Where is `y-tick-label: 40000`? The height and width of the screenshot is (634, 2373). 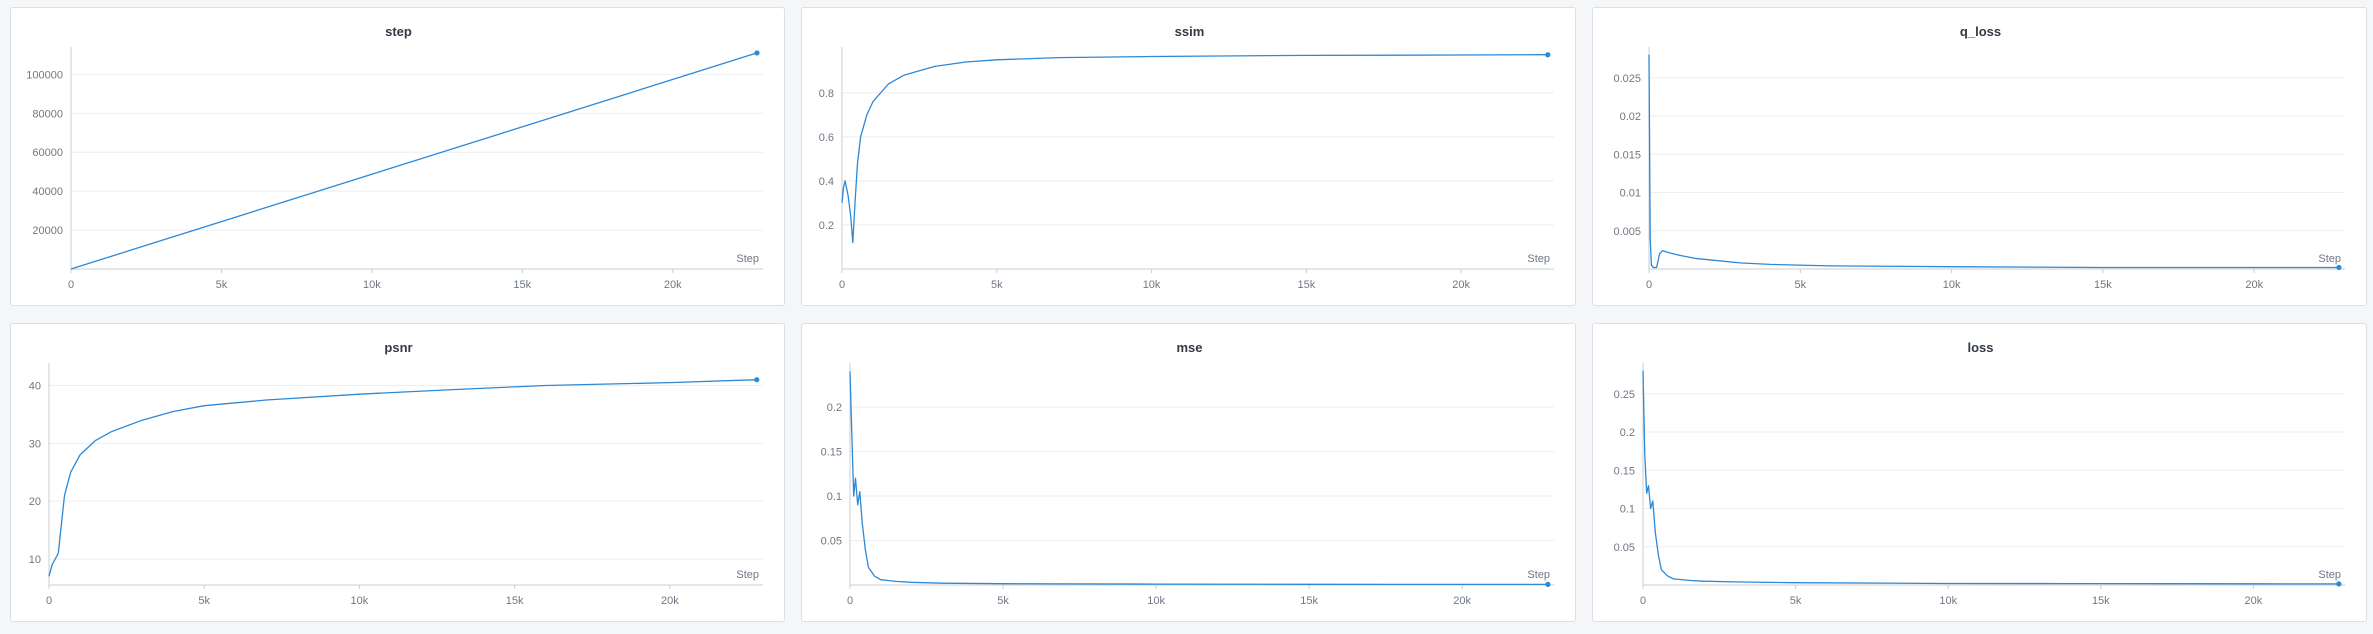
y-tick-label: 40000 is located at coordinates (47, 192).